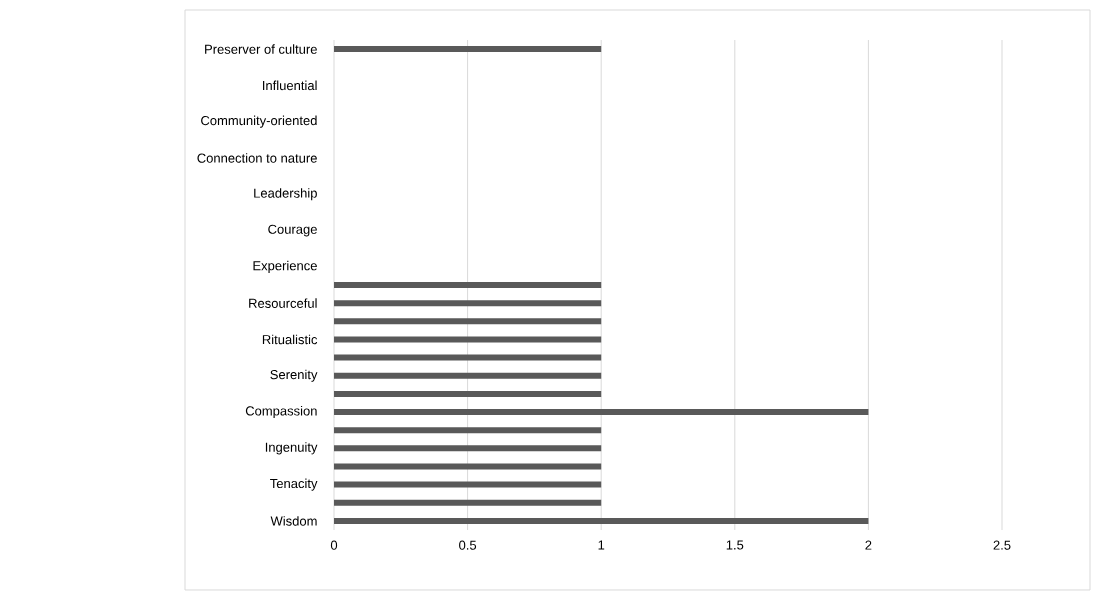  I want to click on y-tick-label: Leadership, so click(285, 194).